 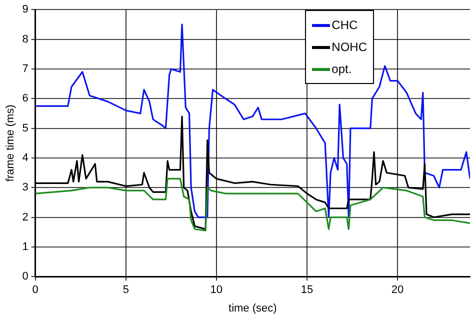 I want to click on legend-label: NOHC, so click(x=349, y=47).